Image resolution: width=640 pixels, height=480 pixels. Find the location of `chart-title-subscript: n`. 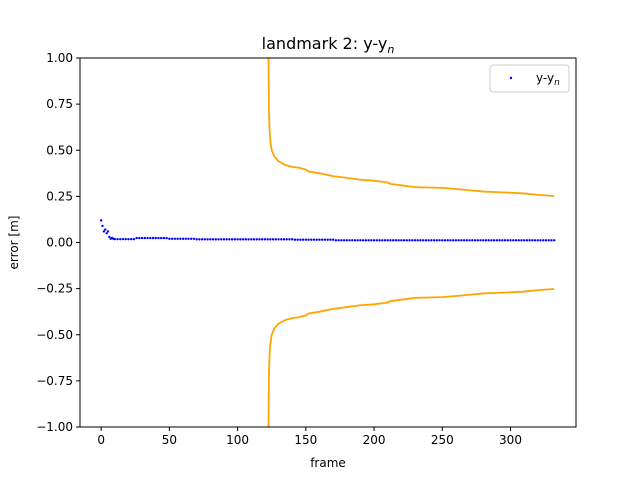

chart-title-subscript: n is located at coordinates (390, 49).